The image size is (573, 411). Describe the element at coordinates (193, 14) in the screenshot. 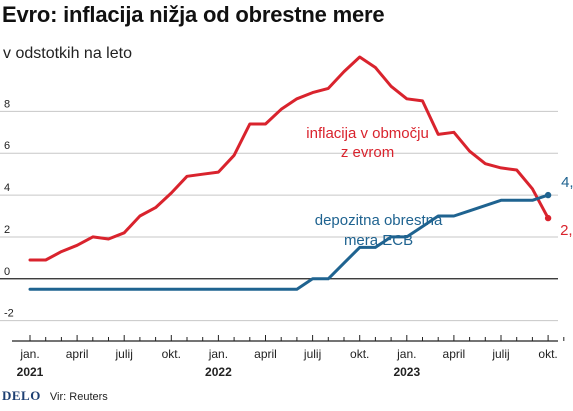

I see `chart-title: Evro: inflacija nižja od obrestne mere` at that location.